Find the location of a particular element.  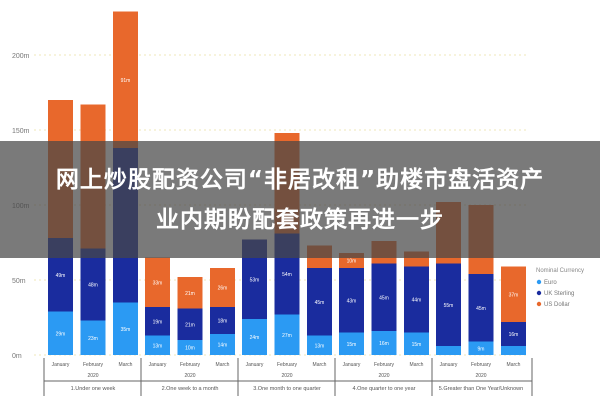

data-label: 43m is located at coordinates (352, 301).